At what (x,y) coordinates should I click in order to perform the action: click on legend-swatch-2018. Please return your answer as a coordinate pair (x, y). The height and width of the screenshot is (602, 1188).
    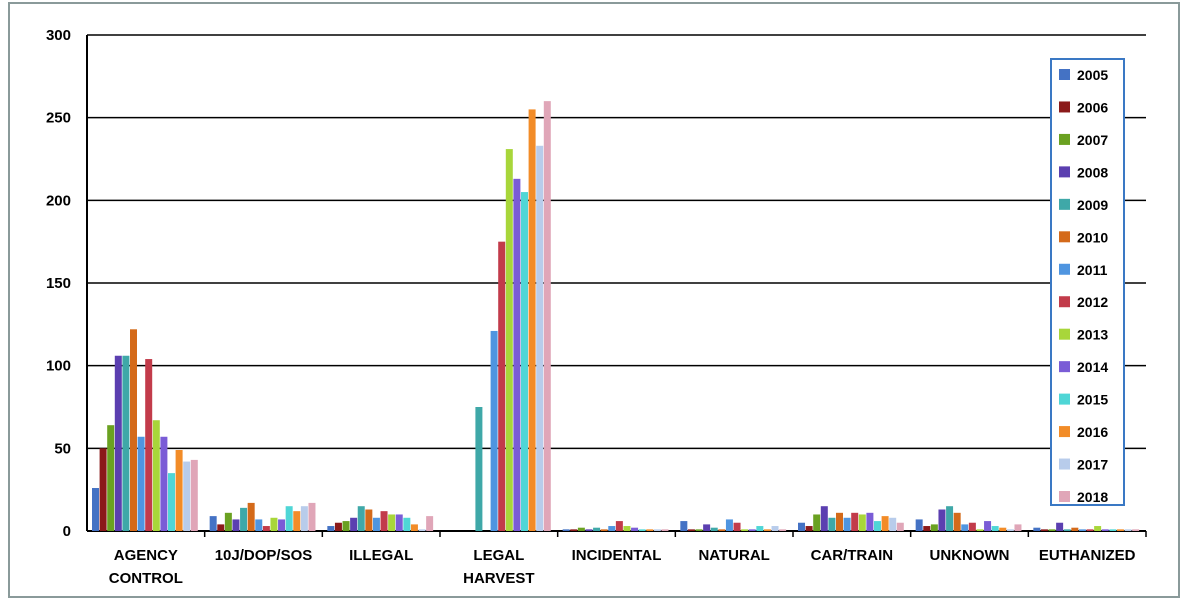
    Looking at the image, I should click on (1064, 496).